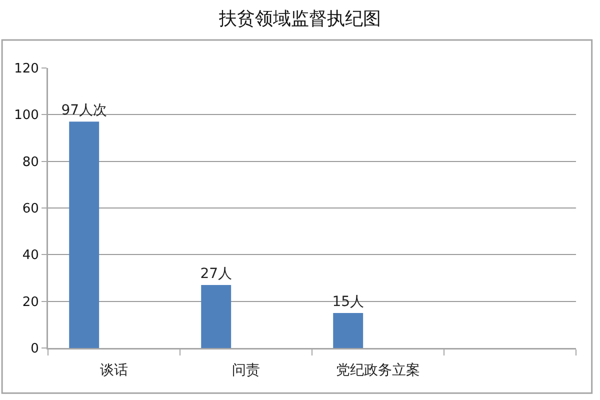 The height and width of the screenshot is (400, 600). I want to click on y-tick-label: 0, so click(34, 349).